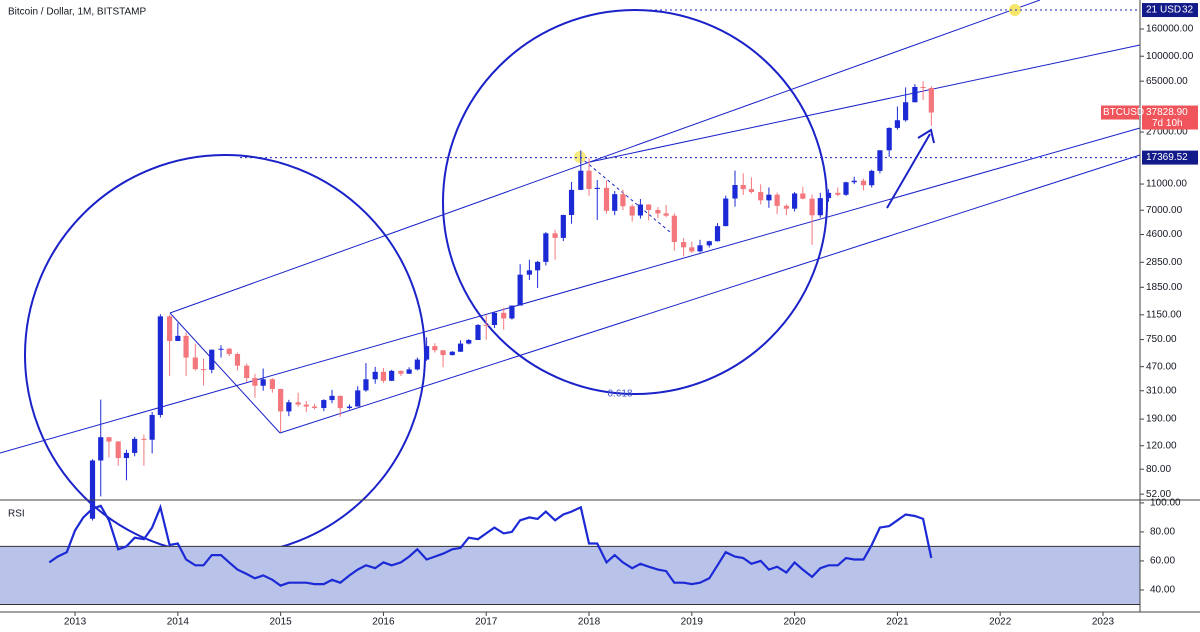  I want to click on y-tick-label: 60.00, so click(1162, 561).